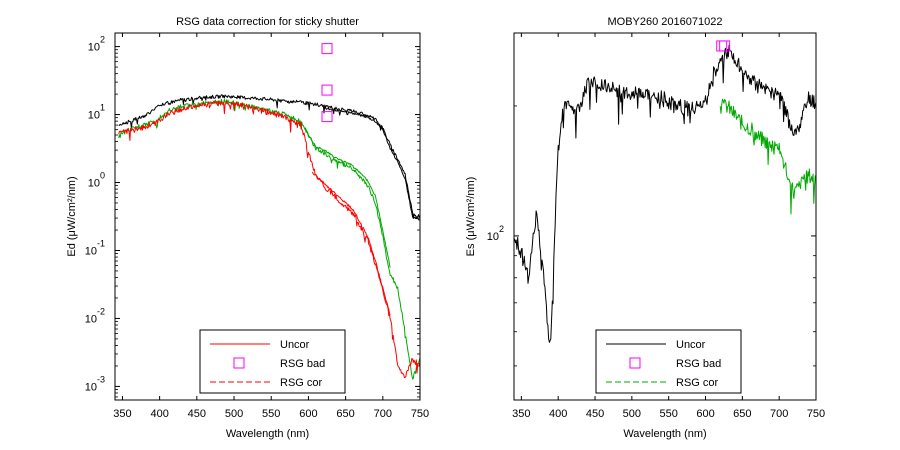 This screenshot has width=900, height=450. What do you see at coordinates (72, 216) in the screenshot?
I see `y-axis-label: Ed (μW/cm²/nm)` at bounding box center [72, 216].